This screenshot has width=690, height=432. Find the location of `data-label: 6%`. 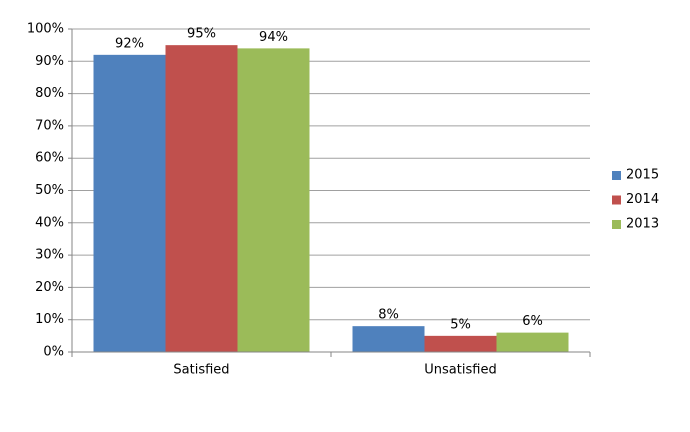

data-label: 6% is located at coordinates (532, 321).